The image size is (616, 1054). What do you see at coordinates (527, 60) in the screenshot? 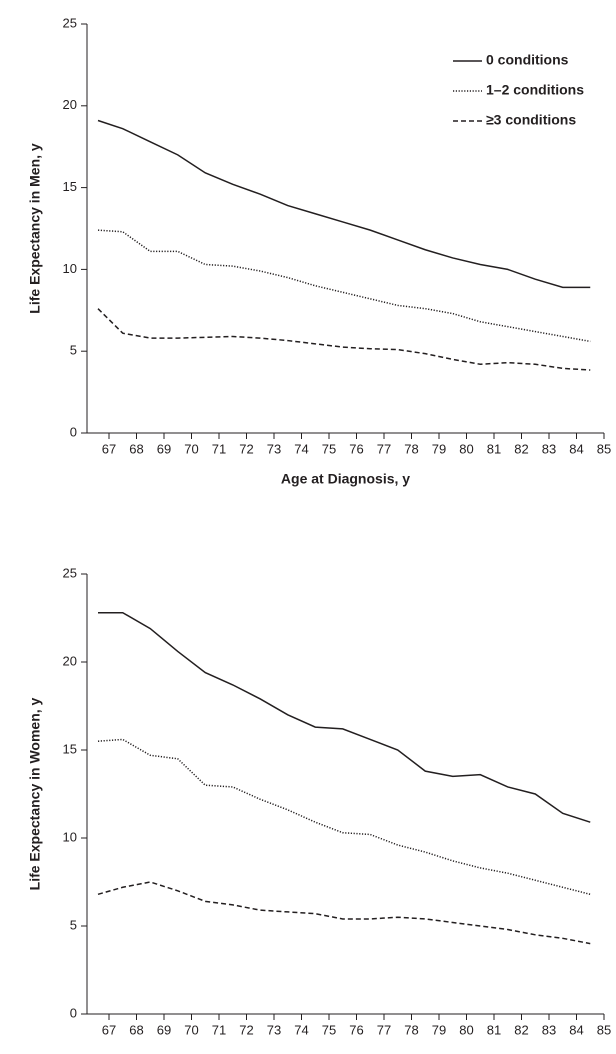
I see `legend-label: 0 conditions` at bounding box center [527, 60].